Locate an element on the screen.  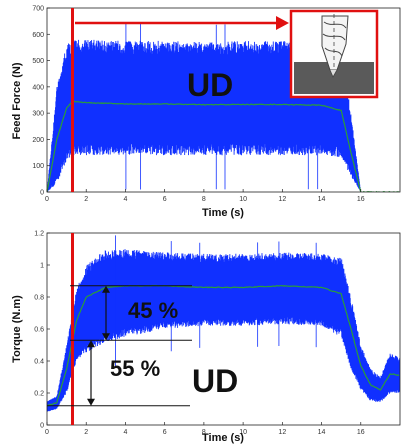
y-tick-label: 500 is located at coordinates (38, 61).